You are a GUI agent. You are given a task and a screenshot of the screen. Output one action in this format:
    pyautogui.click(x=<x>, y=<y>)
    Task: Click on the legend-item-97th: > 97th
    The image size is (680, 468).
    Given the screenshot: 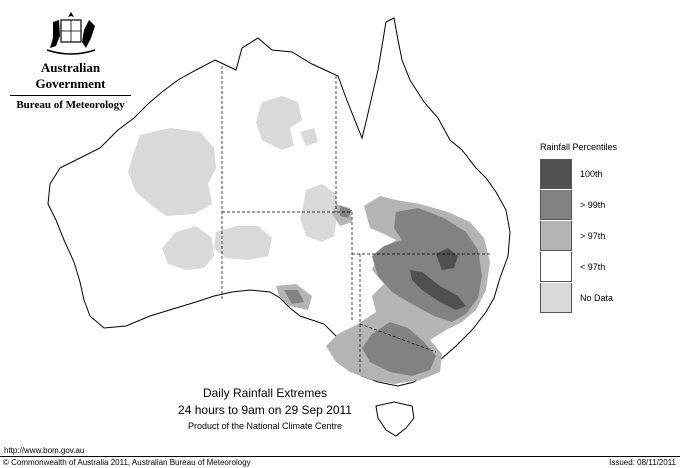 What is the action you would take?
    pyautogui.click(x=600, y=235)
    